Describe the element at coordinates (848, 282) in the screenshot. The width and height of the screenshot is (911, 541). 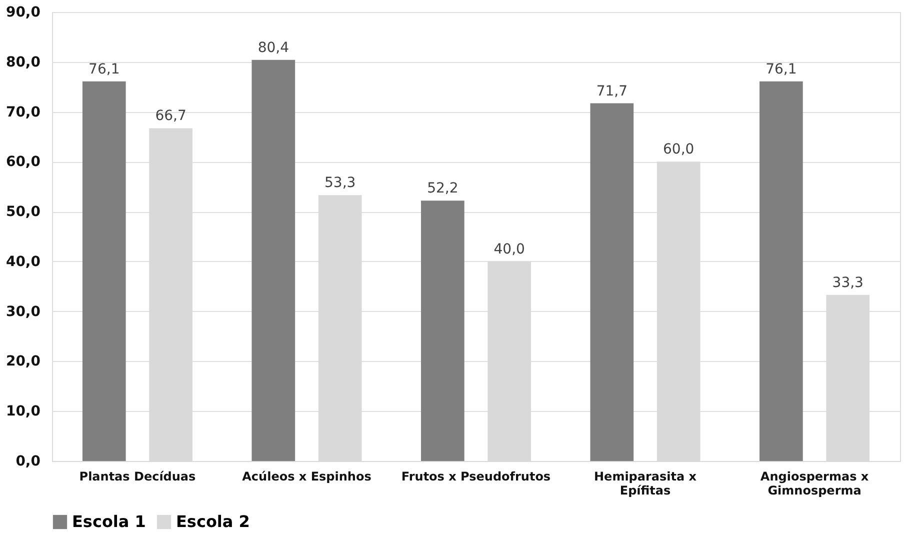
I see `data-label: 33,3` at that location.